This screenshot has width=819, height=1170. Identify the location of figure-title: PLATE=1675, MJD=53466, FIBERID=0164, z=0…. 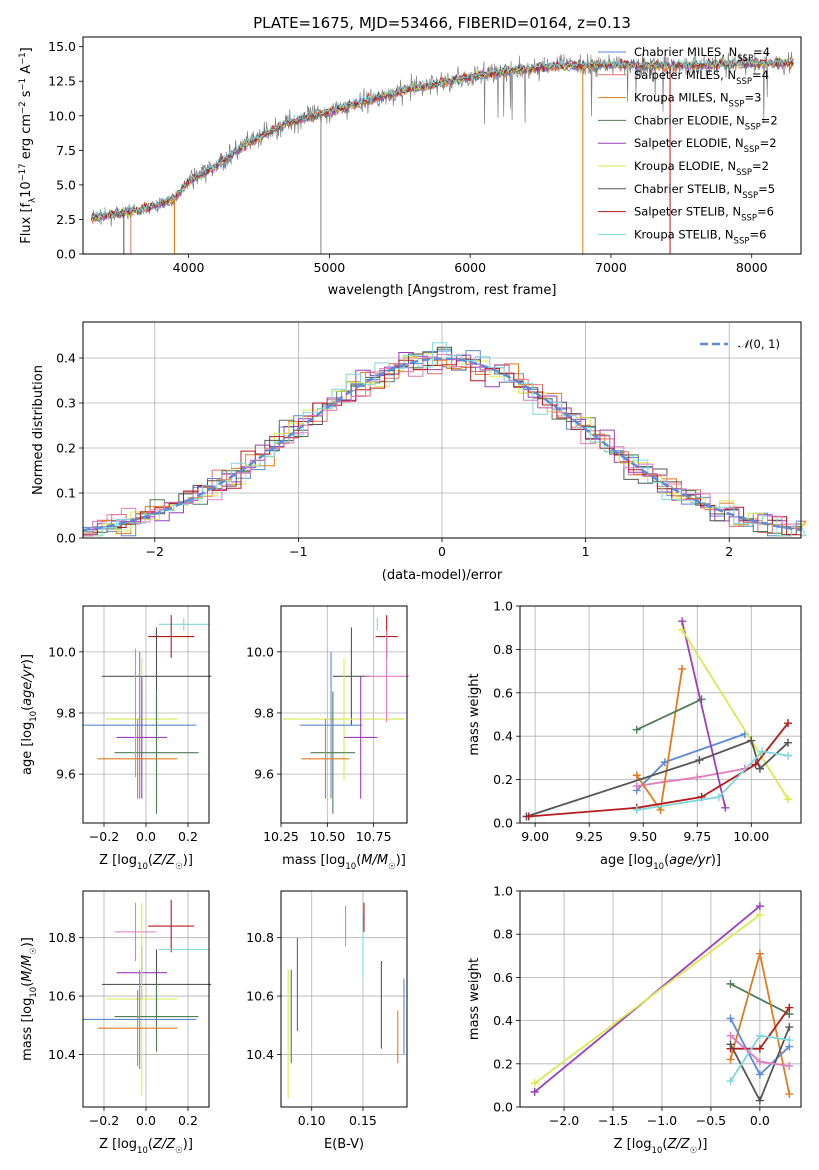
(442, 23).